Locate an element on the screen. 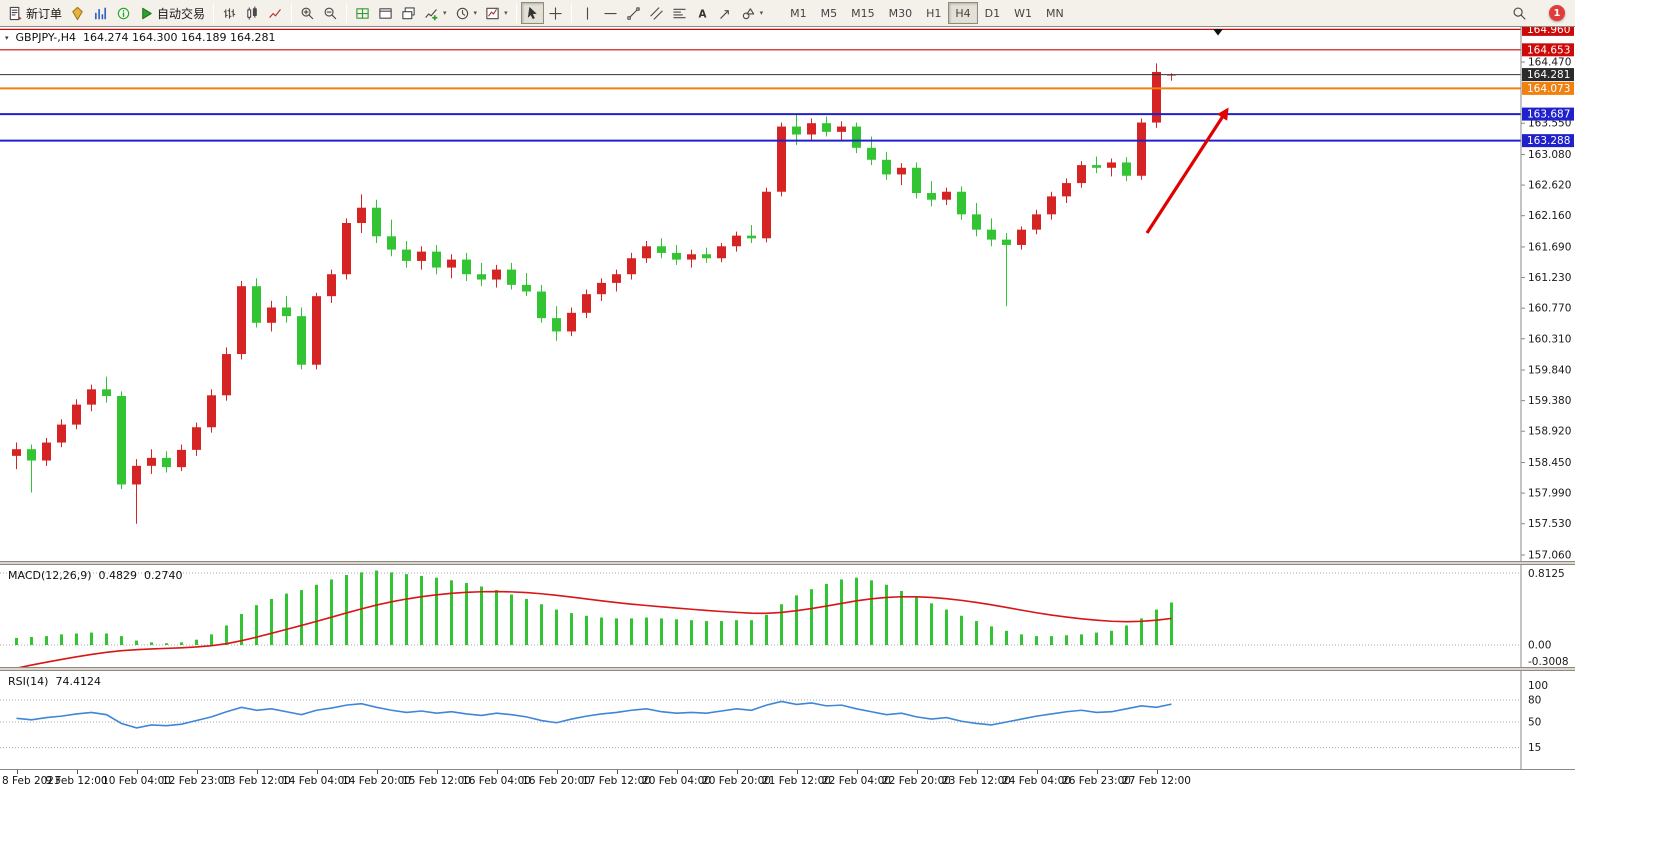 This screenshot has width=1665, height=842. timeframe-m5-button: M5 is located at coordinates (829, 13).